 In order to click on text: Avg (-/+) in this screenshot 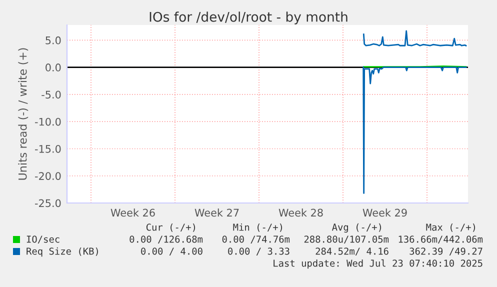, I will do `click(357, 228)`.